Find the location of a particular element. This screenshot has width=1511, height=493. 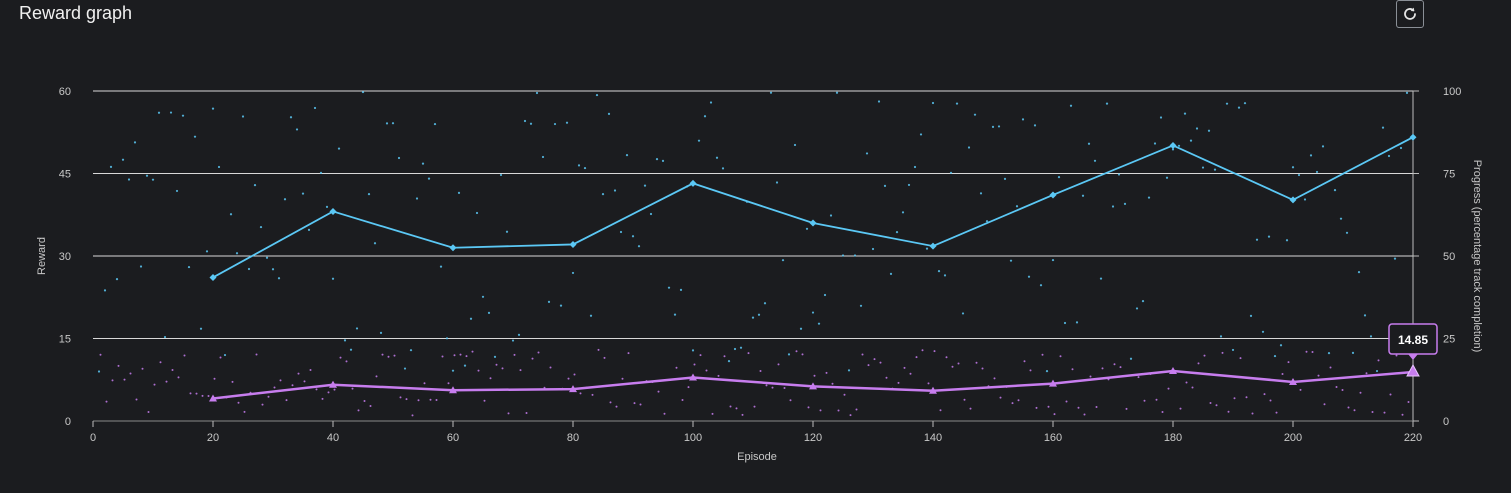

refresh-button is located at coordinates (1410, 14).